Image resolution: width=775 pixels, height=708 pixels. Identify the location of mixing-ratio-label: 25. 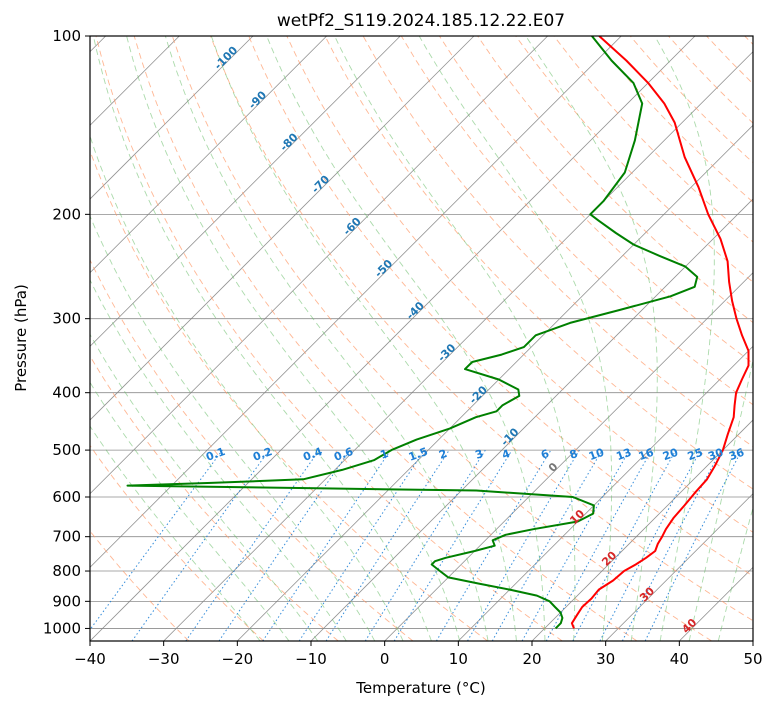
(695, 454).